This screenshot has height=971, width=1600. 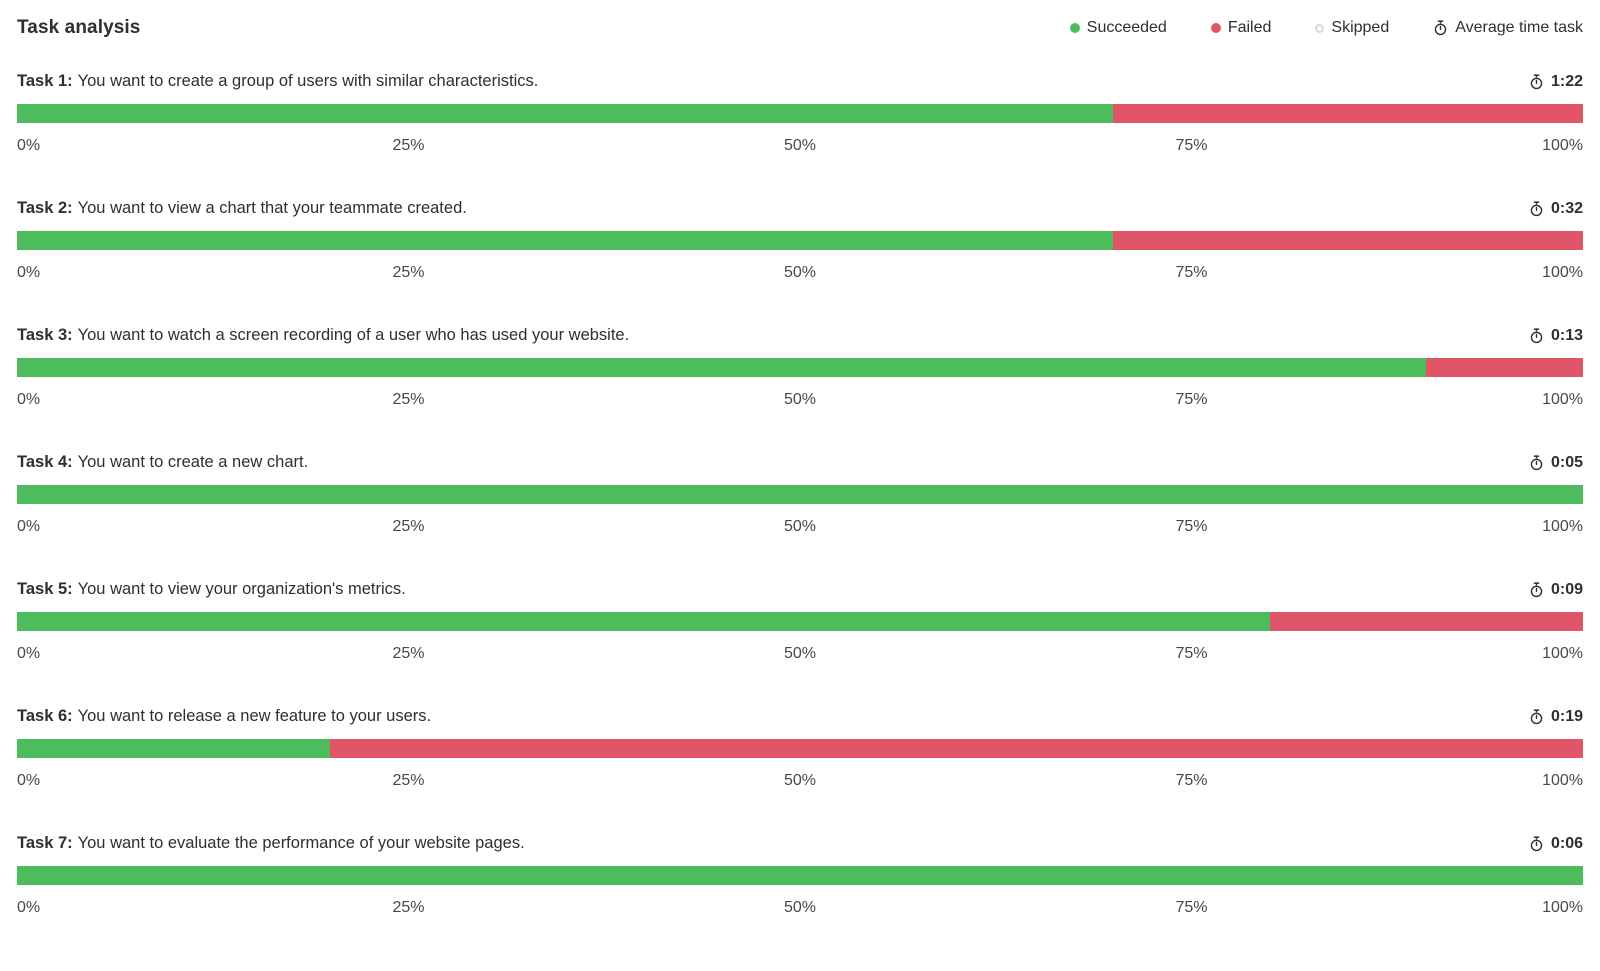 I want to click on task-time-value: 0:05, so click(x=1566, y=462).